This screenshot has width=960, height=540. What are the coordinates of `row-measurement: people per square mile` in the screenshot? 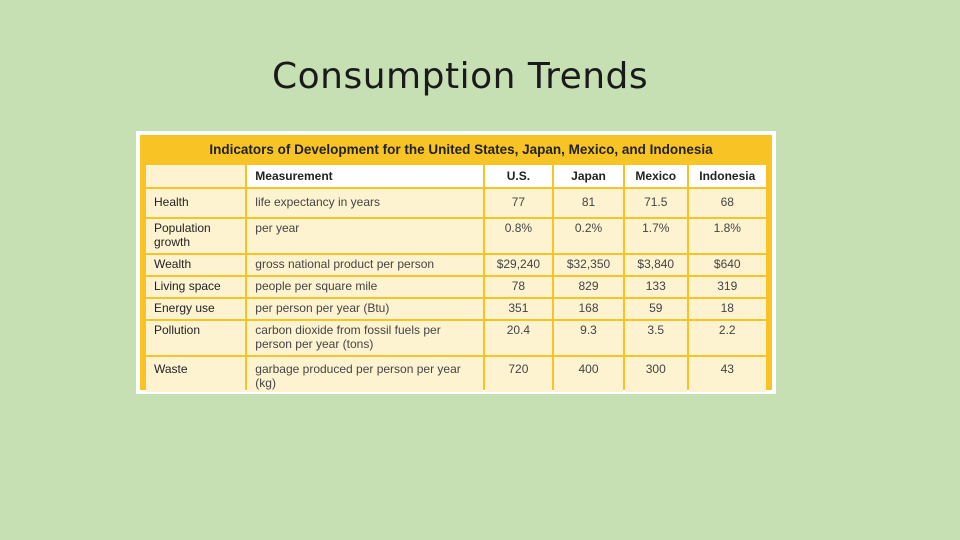 It's located at (365, 287).